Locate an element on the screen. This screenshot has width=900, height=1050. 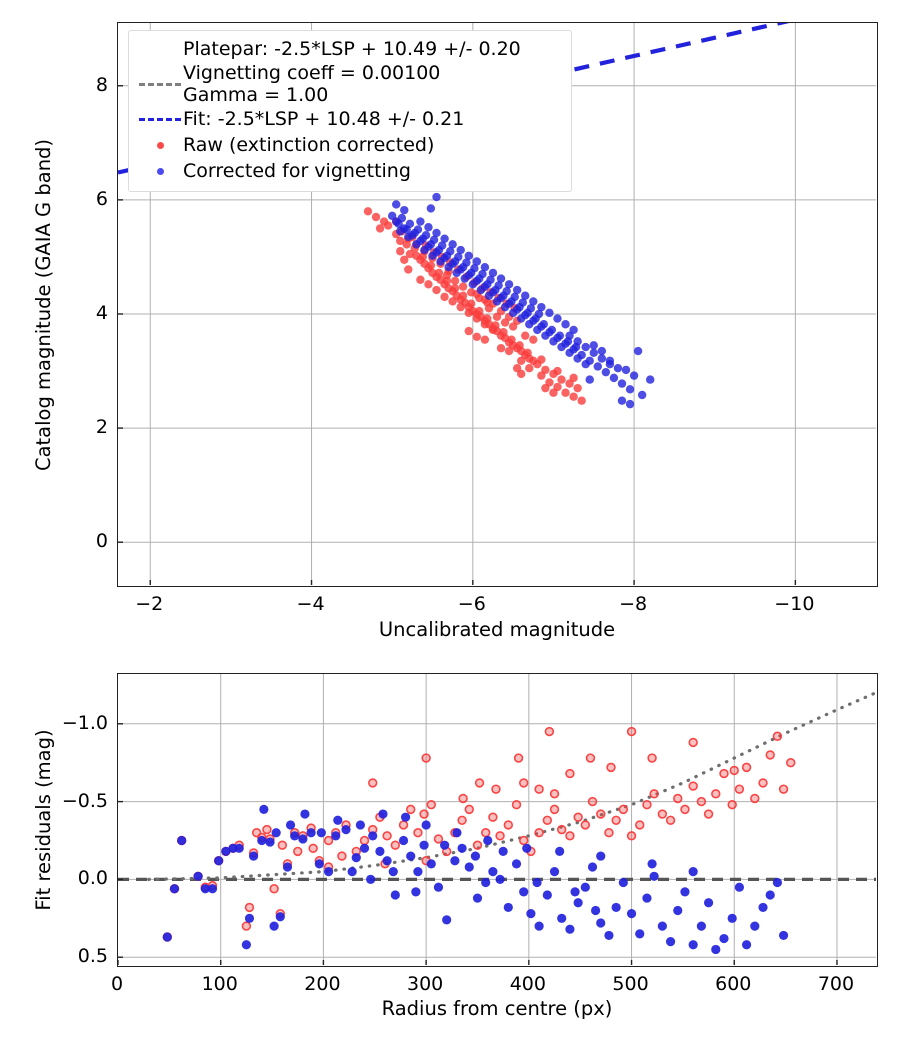
residuals-y-axis-label: Fit residuals (mag) is located at coordinates (43, 820).